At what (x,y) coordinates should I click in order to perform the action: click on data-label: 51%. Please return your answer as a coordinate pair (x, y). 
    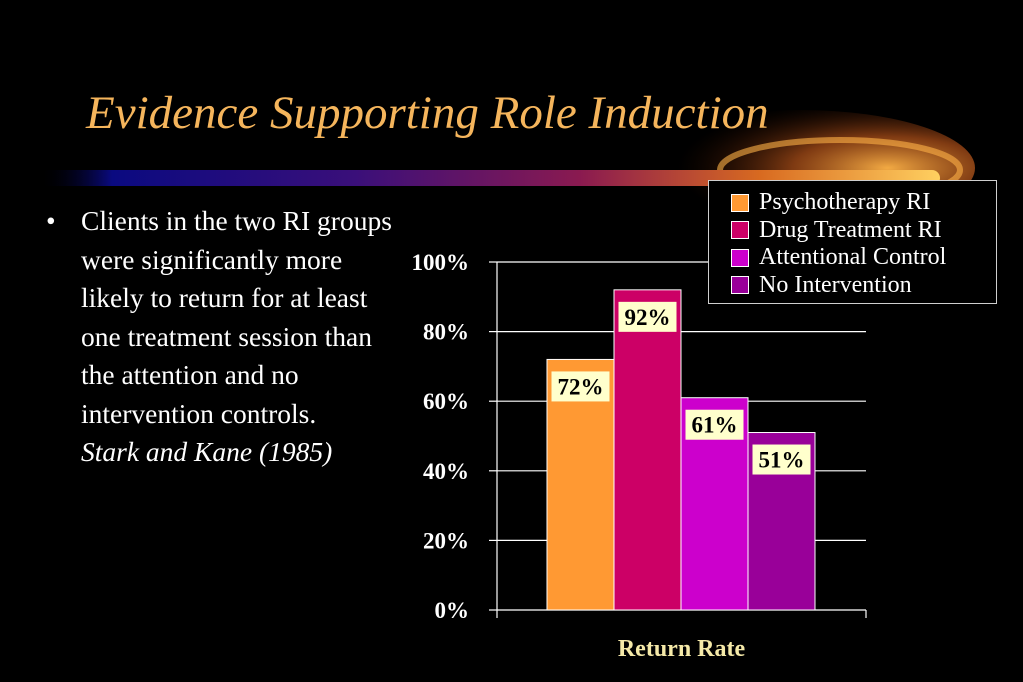
    Looking at the image, I should click on (782, 460).